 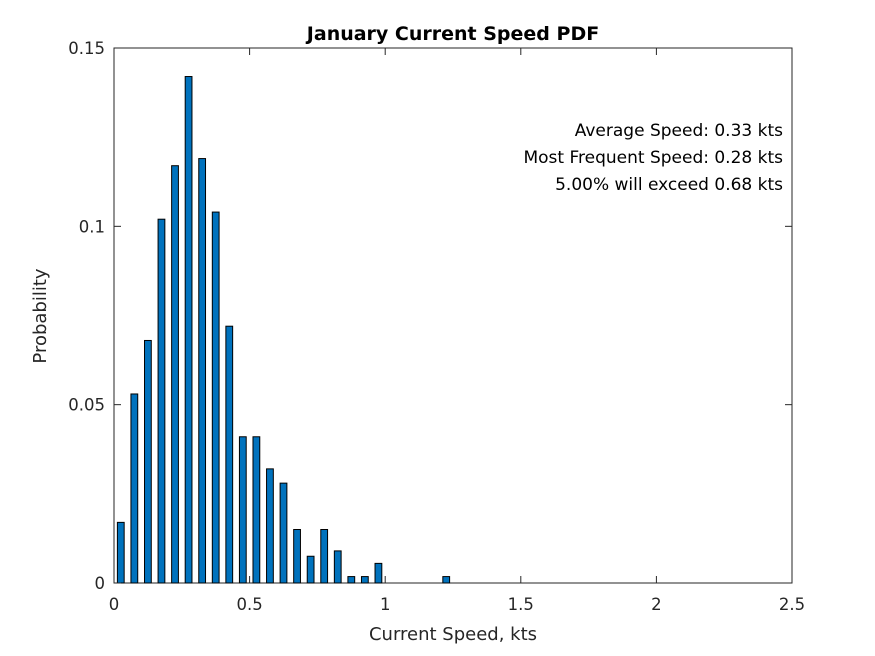 I want to click on x-tick-label: 2, so click(x=656, y=604).